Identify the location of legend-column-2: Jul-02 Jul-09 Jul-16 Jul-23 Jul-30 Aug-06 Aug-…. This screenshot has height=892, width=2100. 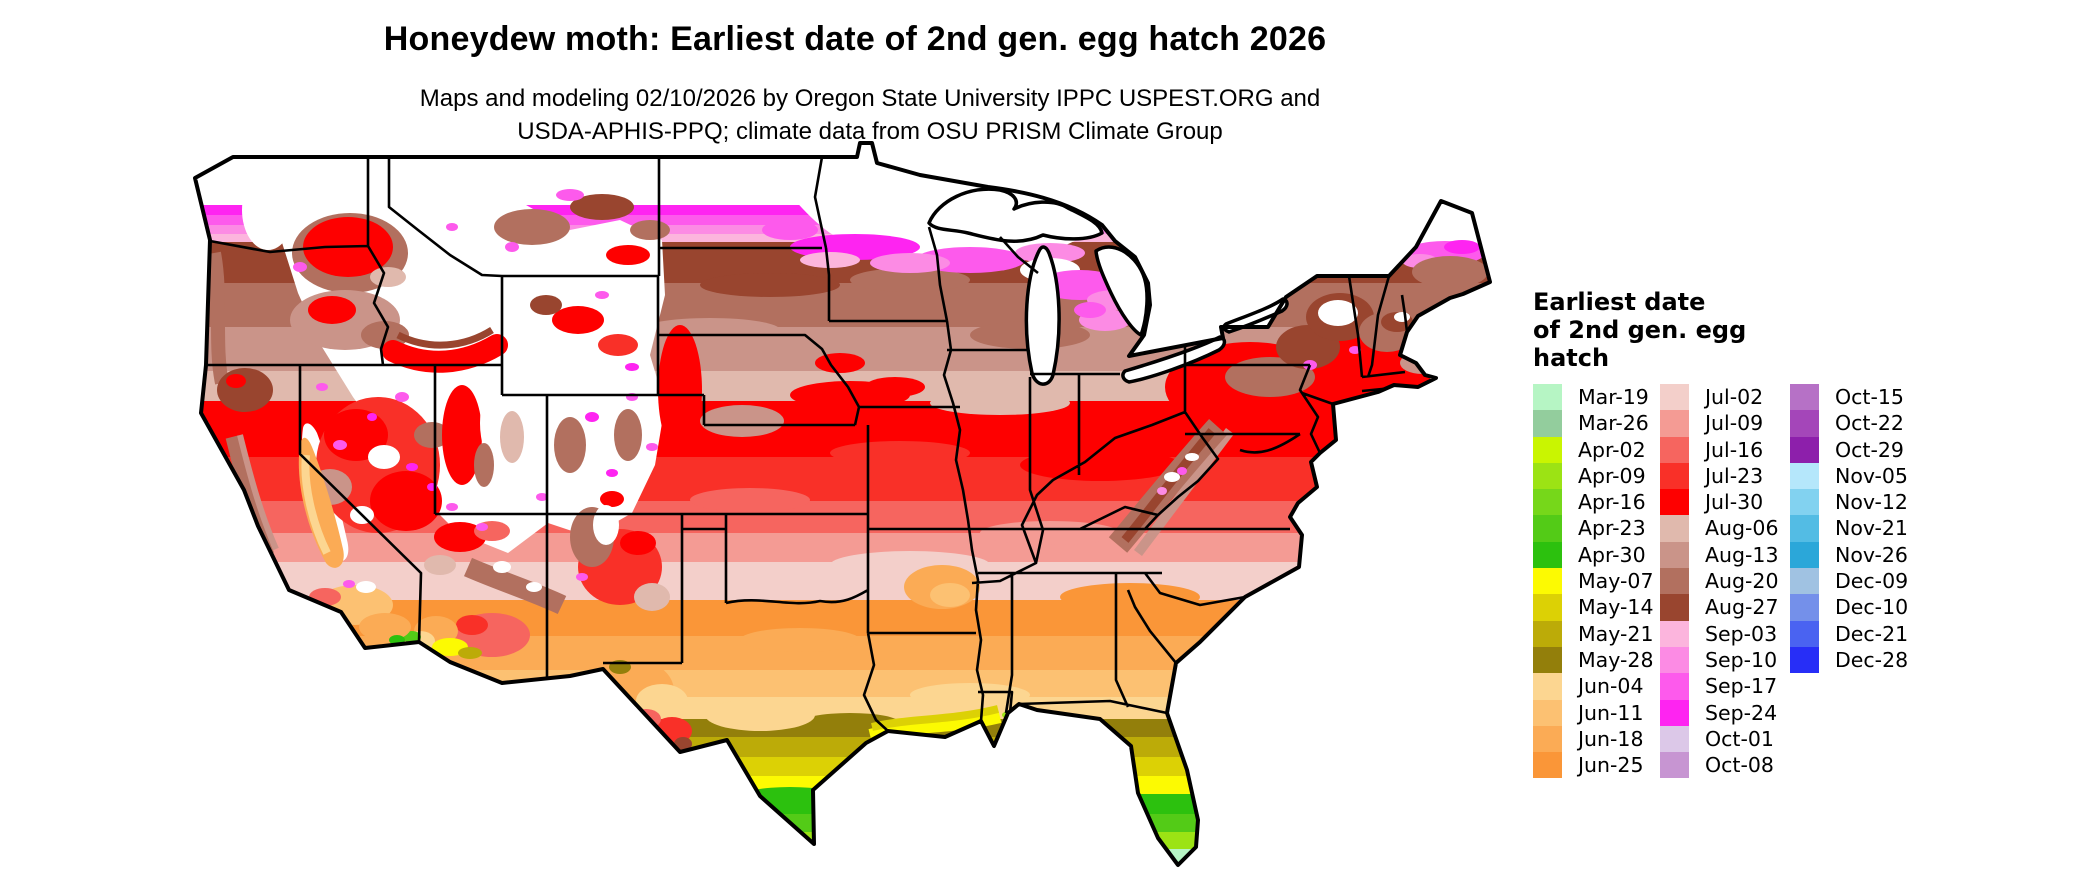
(1725, 581).